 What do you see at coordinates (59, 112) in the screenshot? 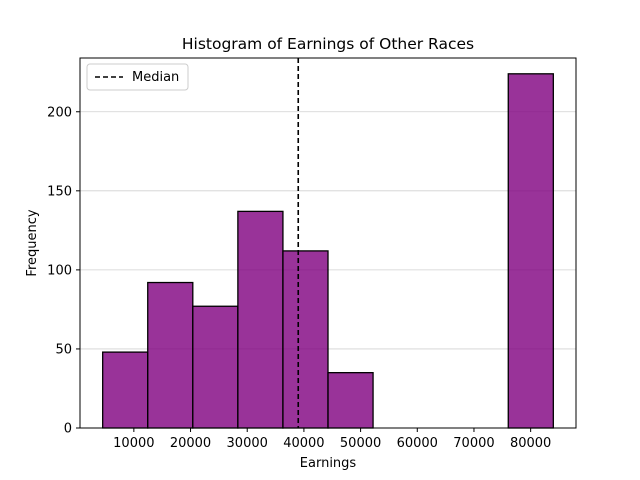
I see `y-tick-label: 200` at bounding box center [59, 112].